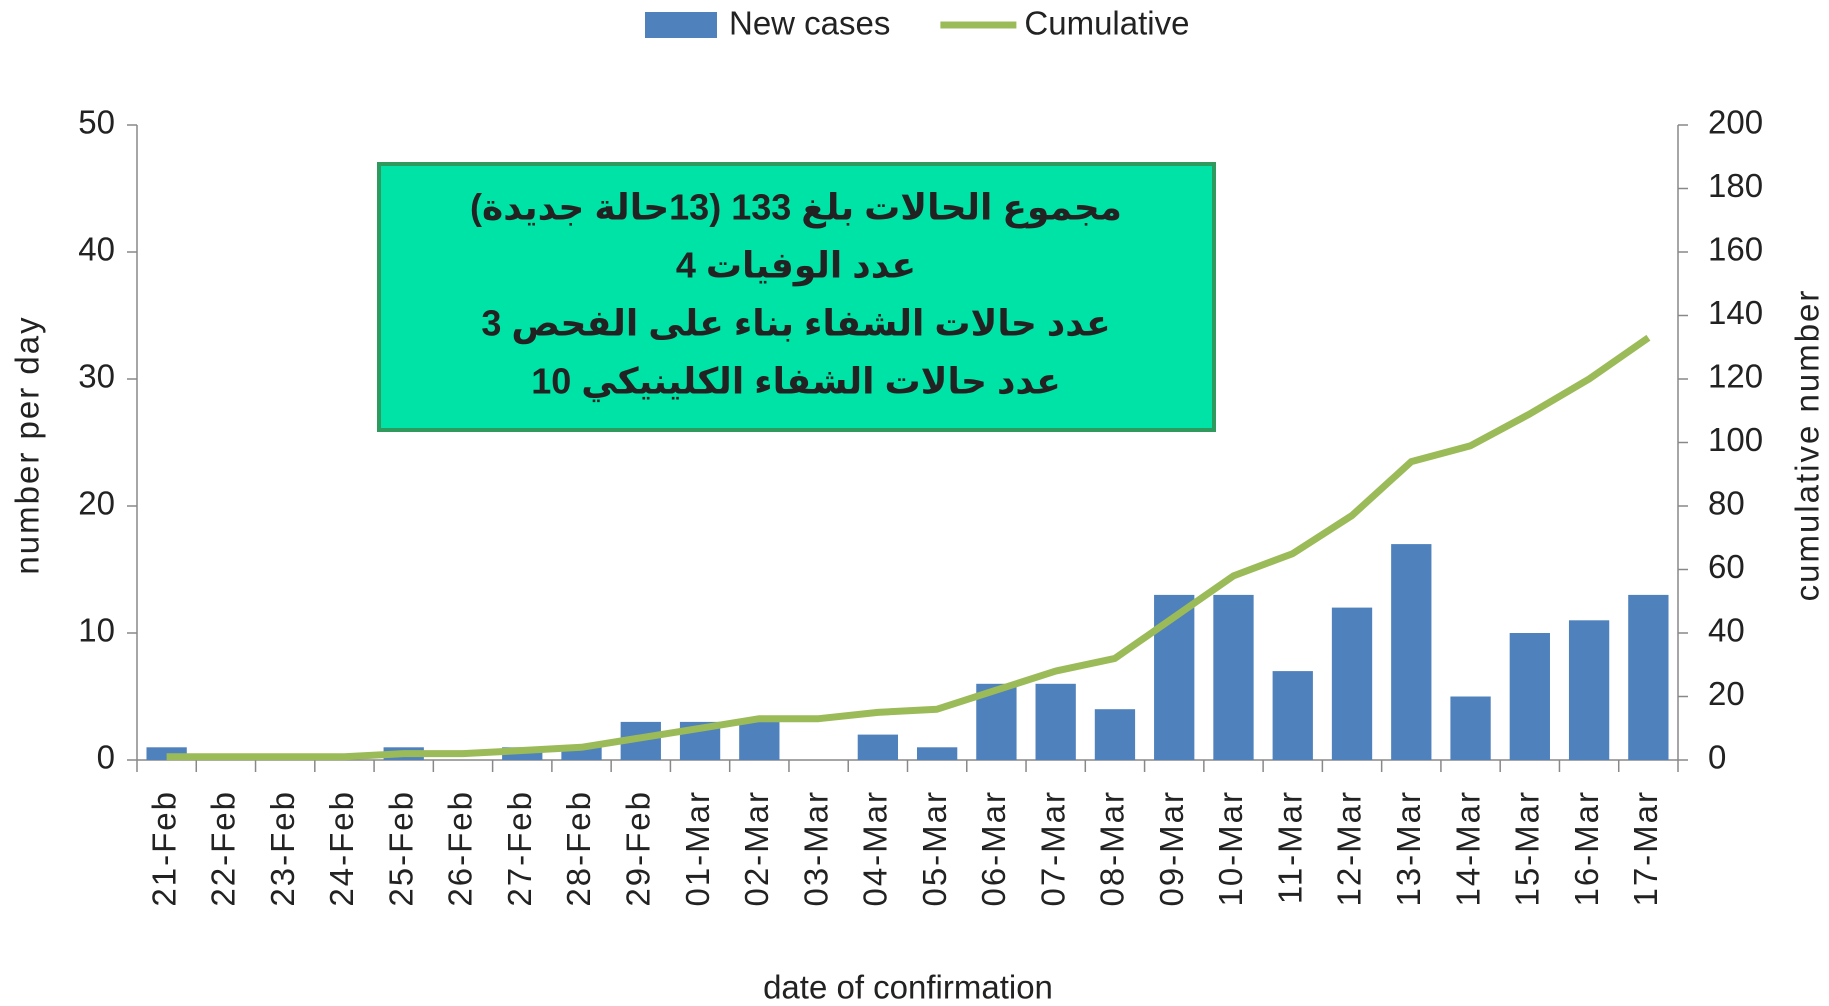  What do you see at coordinates (96, 503) in the screenshot?
I see `y-tick-label: 20` at bounding box center [96, 503].